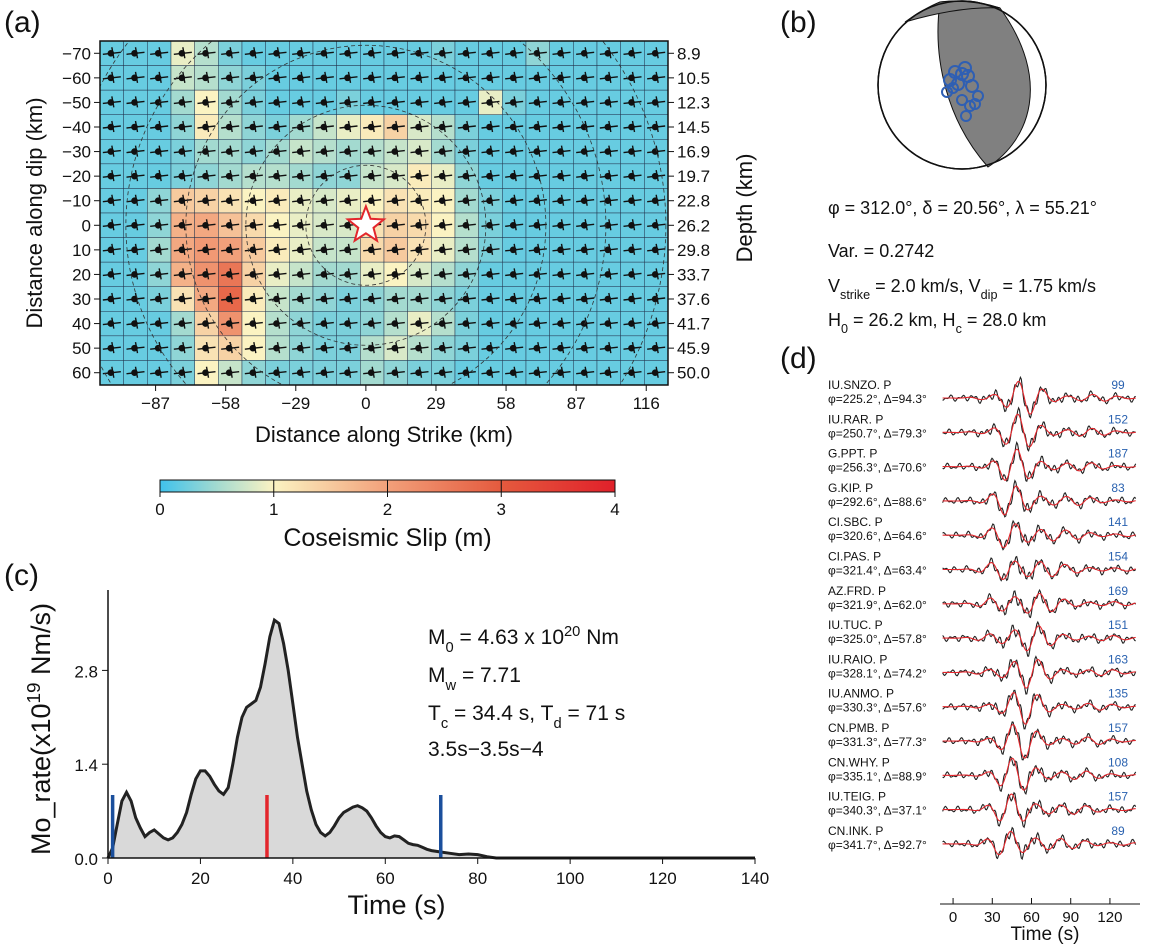 The height and width of the screenshot is (944, 1153). Describe the element at coordinates (689, 53) in the screenshot. I see `y2-tick-label: 8.9` at that location.